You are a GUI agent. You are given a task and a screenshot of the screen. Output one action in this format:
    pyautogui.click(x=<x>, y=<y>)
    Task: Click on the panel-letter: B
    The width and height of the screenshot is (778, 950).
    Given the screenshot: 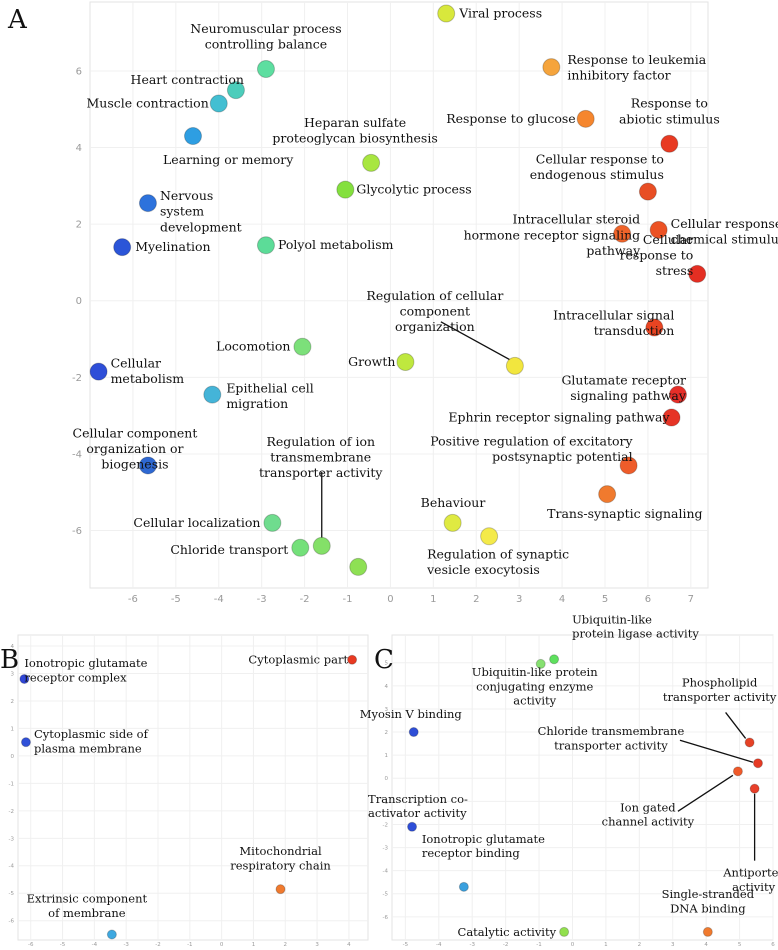 What is the action you would take?
    pyautogui.click(x=9, y=660)
    